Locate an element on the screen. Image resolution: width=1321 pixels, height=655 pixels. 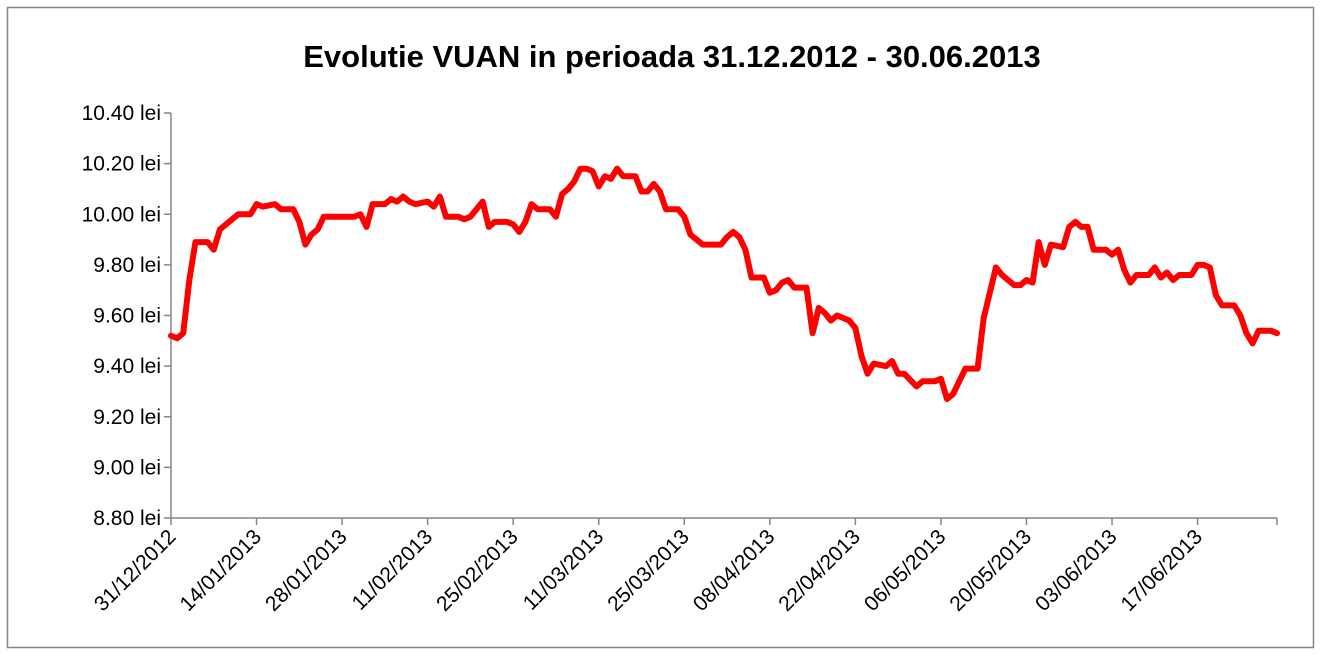
y-tick-label: 10.00 lei is located at coordinates (121, 214).